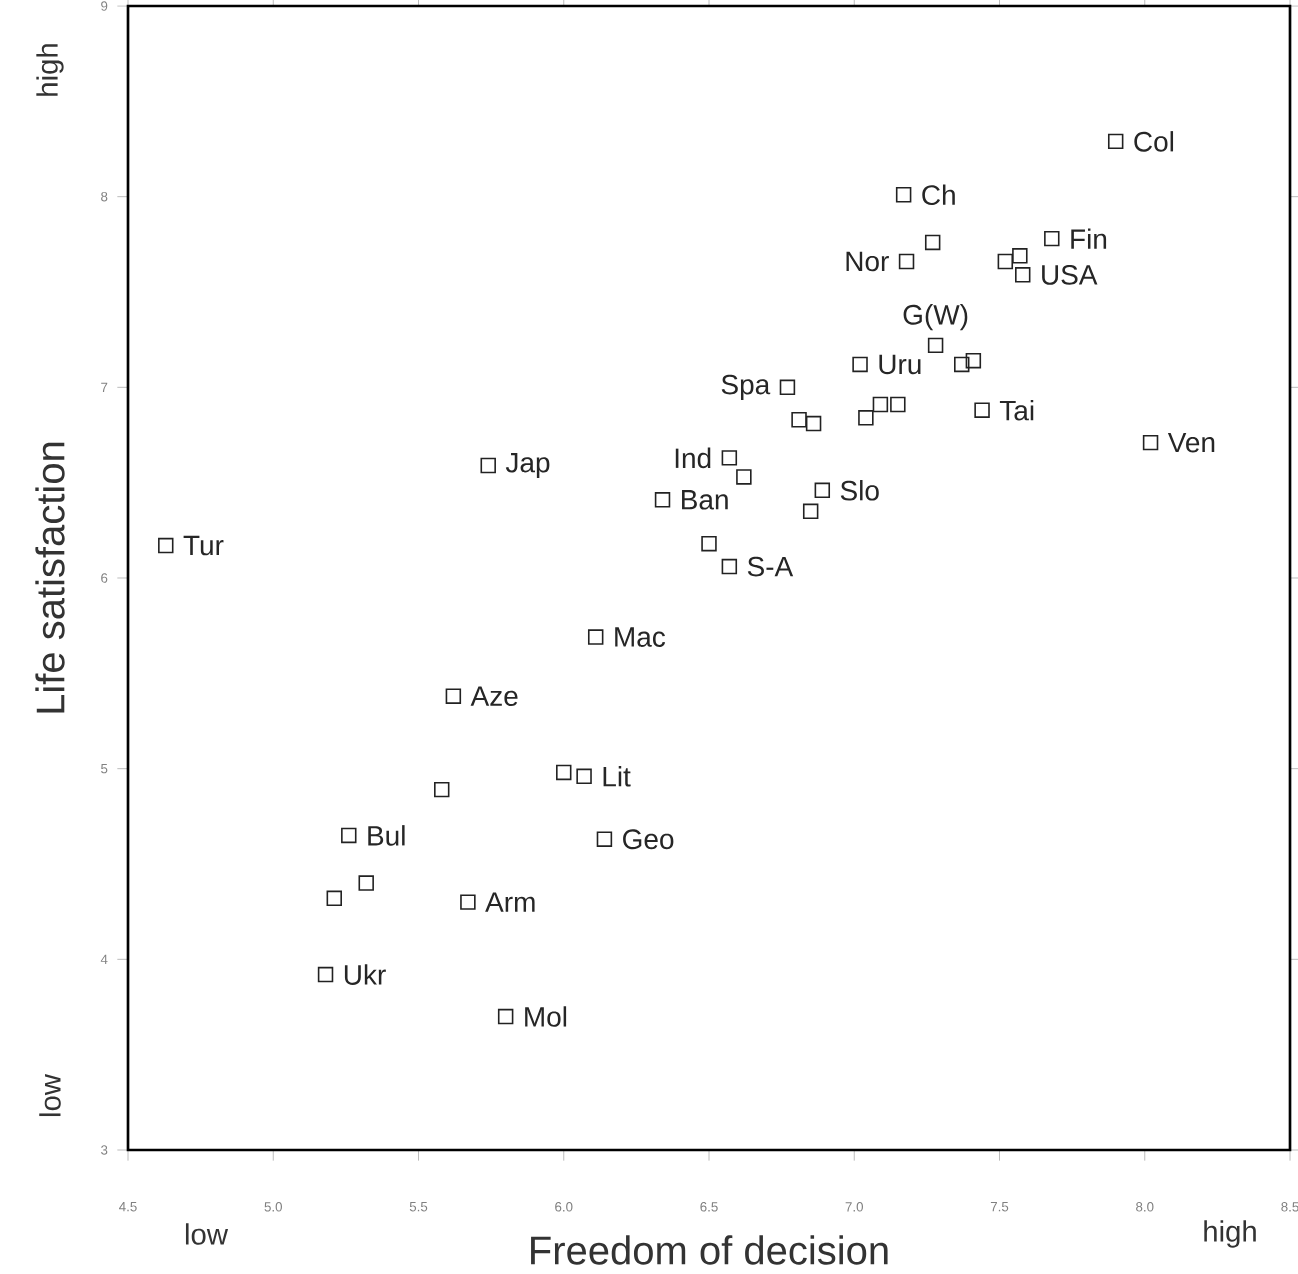 Image resolution: width=1298 pixels, height=1274 pixels. I want to click on annotation: Geo, so click(648, 839).